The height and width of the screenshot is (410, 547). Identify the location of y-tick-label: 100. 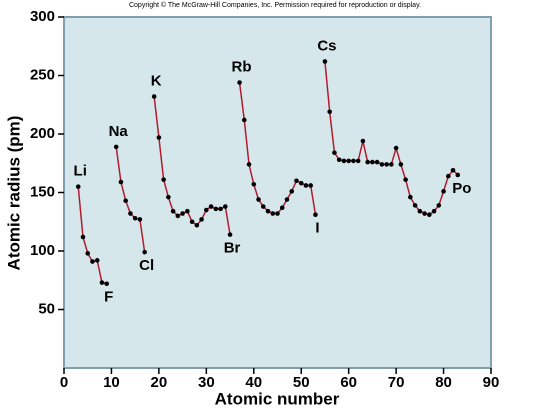
(42, 250).